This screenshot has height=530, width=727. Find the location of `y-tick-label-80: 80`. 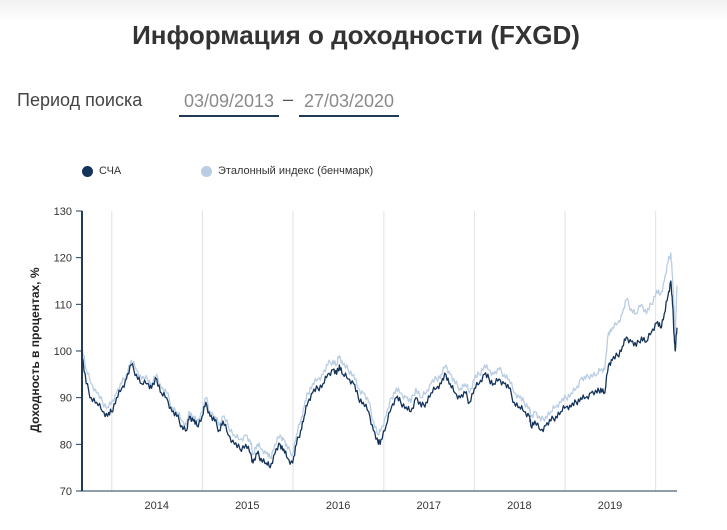

y-tick-label-80: 80 is located at coordinates (66, 445).